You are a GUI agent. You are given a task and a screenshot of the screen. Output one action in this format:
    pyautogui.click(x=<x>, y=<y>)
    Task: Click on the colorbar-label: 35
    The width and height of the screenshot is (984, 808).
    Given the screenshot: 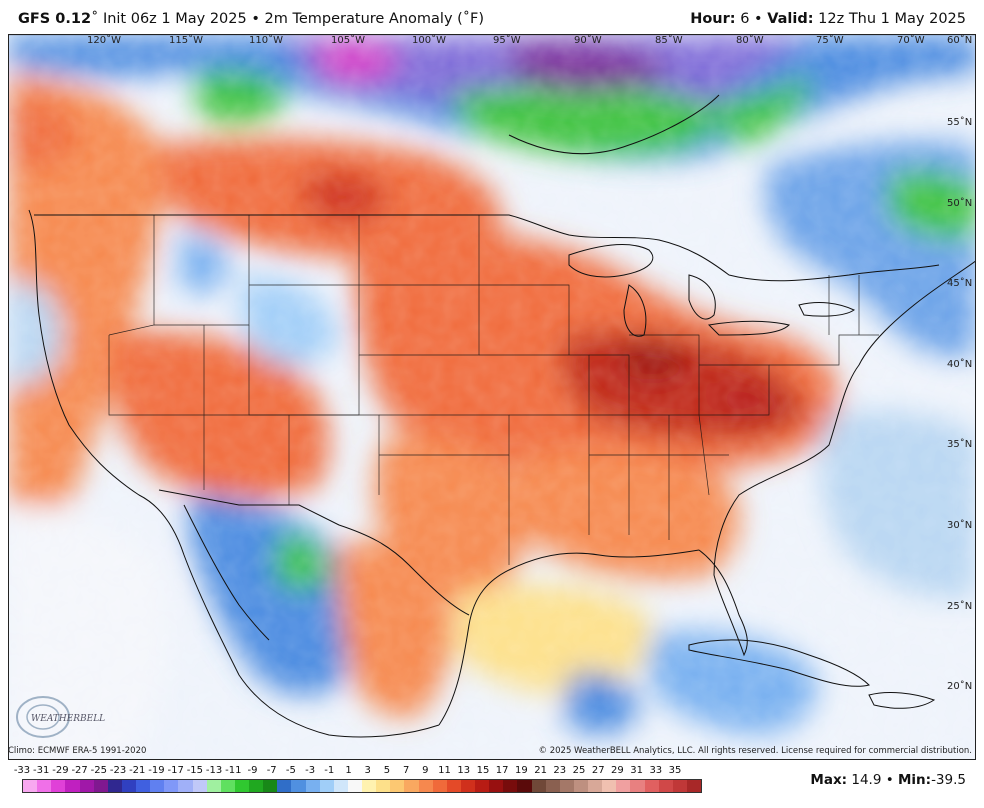 What is the action you would take?
    pyautogui.click(x=675, y=770)
    